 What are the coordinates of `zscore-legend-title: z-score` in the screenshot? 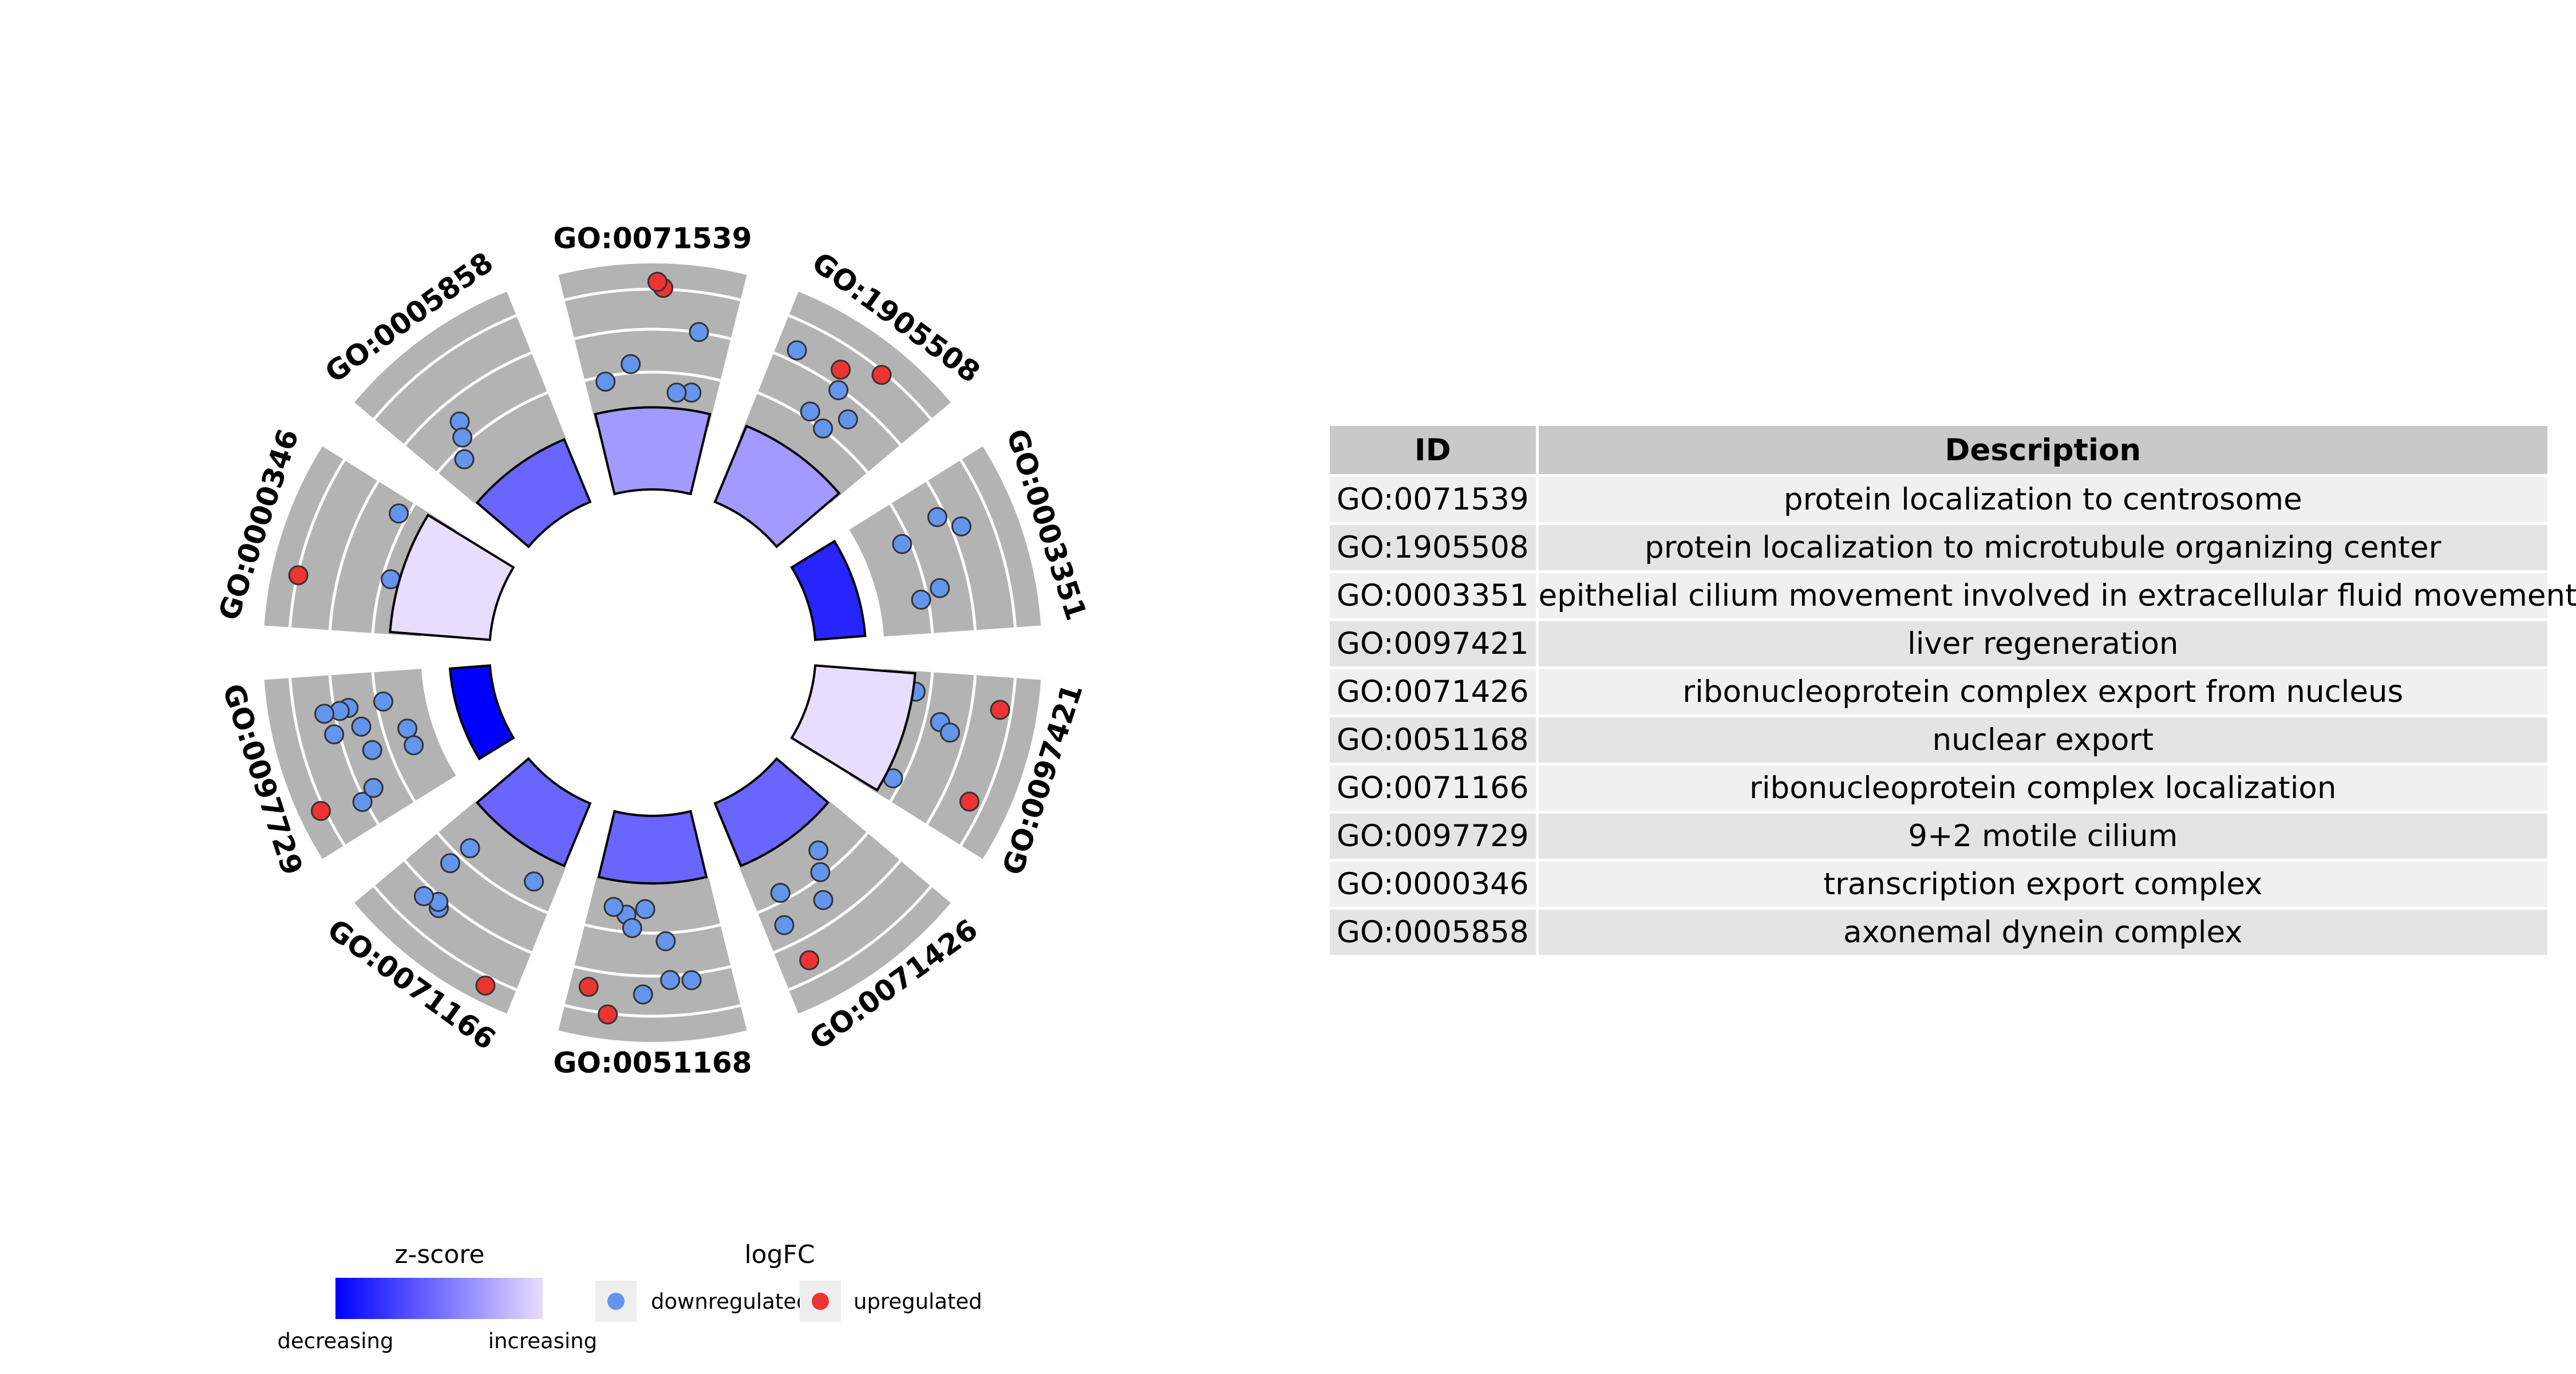 It's located at (439, 1254).